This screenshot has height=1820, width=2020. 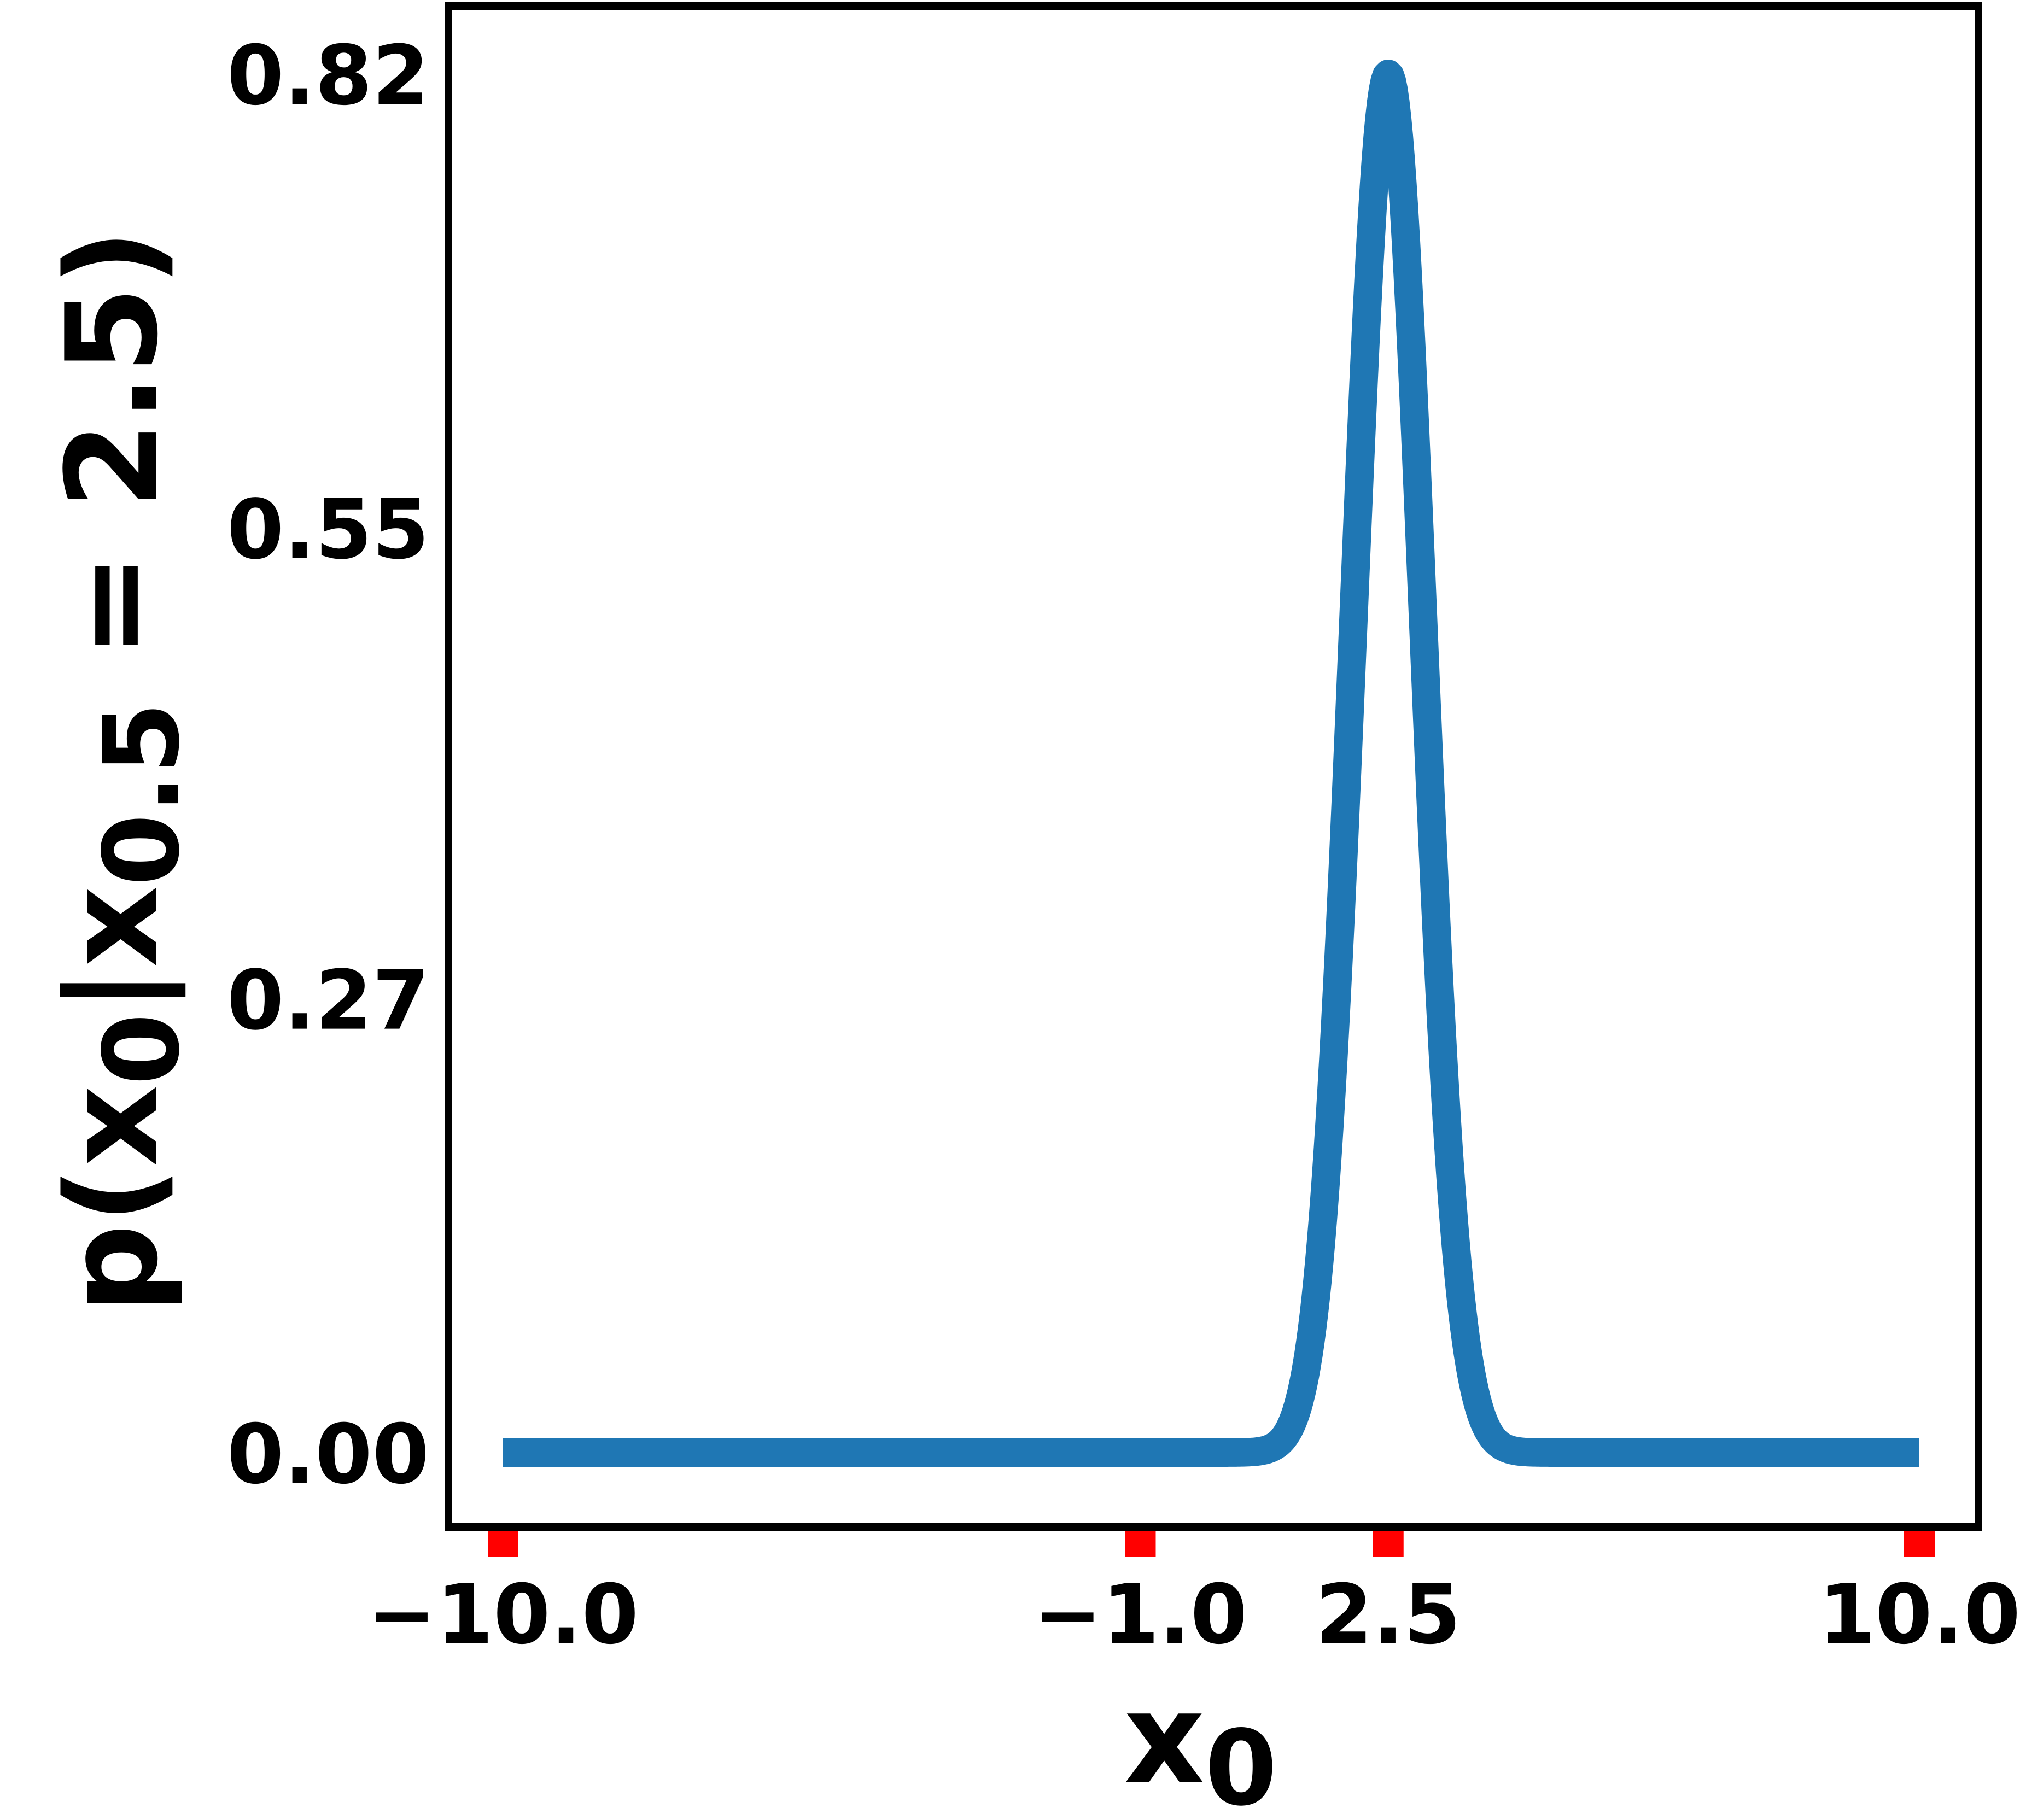 I want to click on x-axis-label: x0, so click(x=1200, y=1743).